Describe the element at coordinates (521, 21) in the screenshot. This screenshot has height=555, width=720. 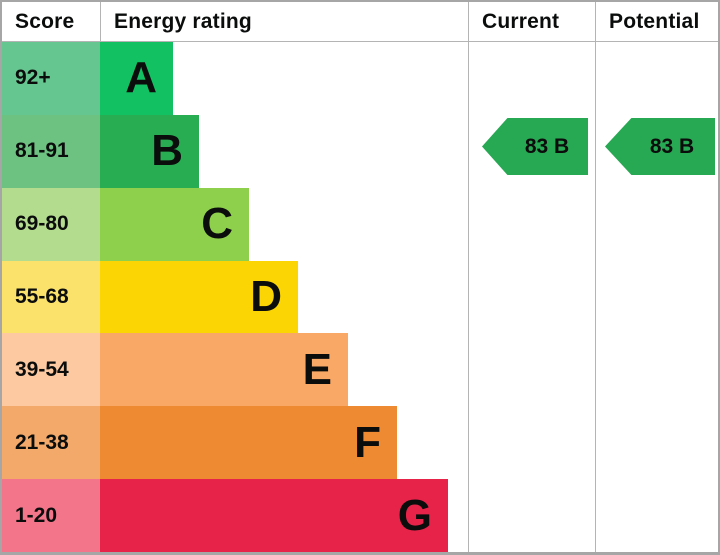
I see `current-header-label: Current` at that location.